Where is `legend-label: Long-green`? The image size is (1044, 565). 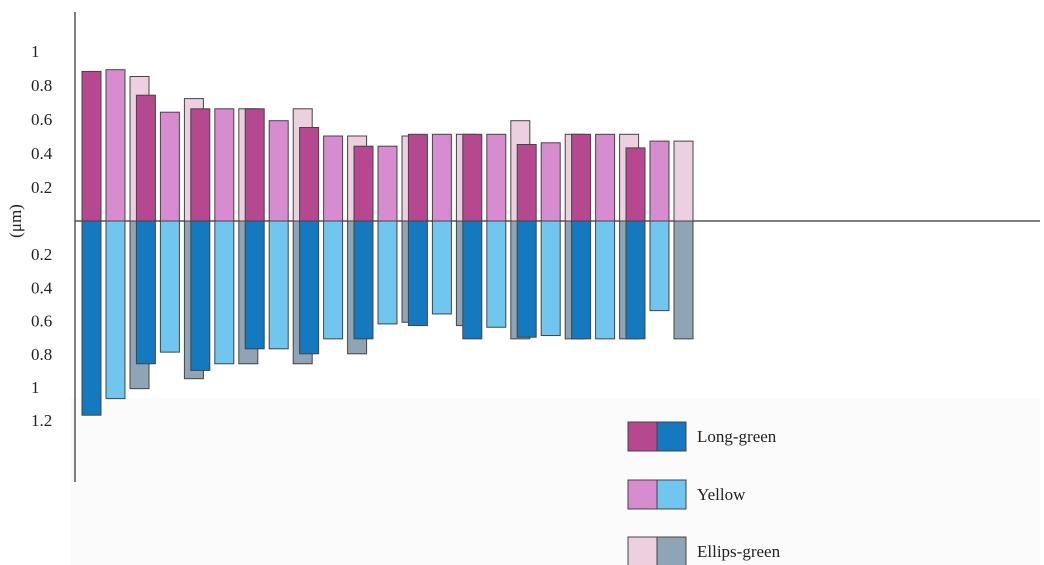
legend-label: Long-green is located at coordinates (737, 436).